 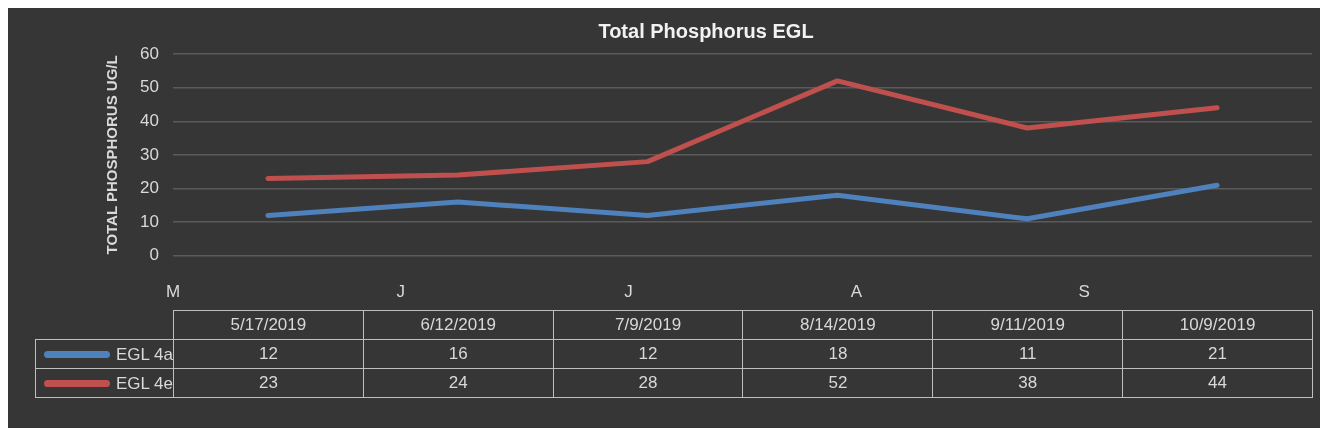 What do you see at coordinates (149, 87) in the screenshot?
I see `y-tick-label: 50` at bounding box center [149, 87].